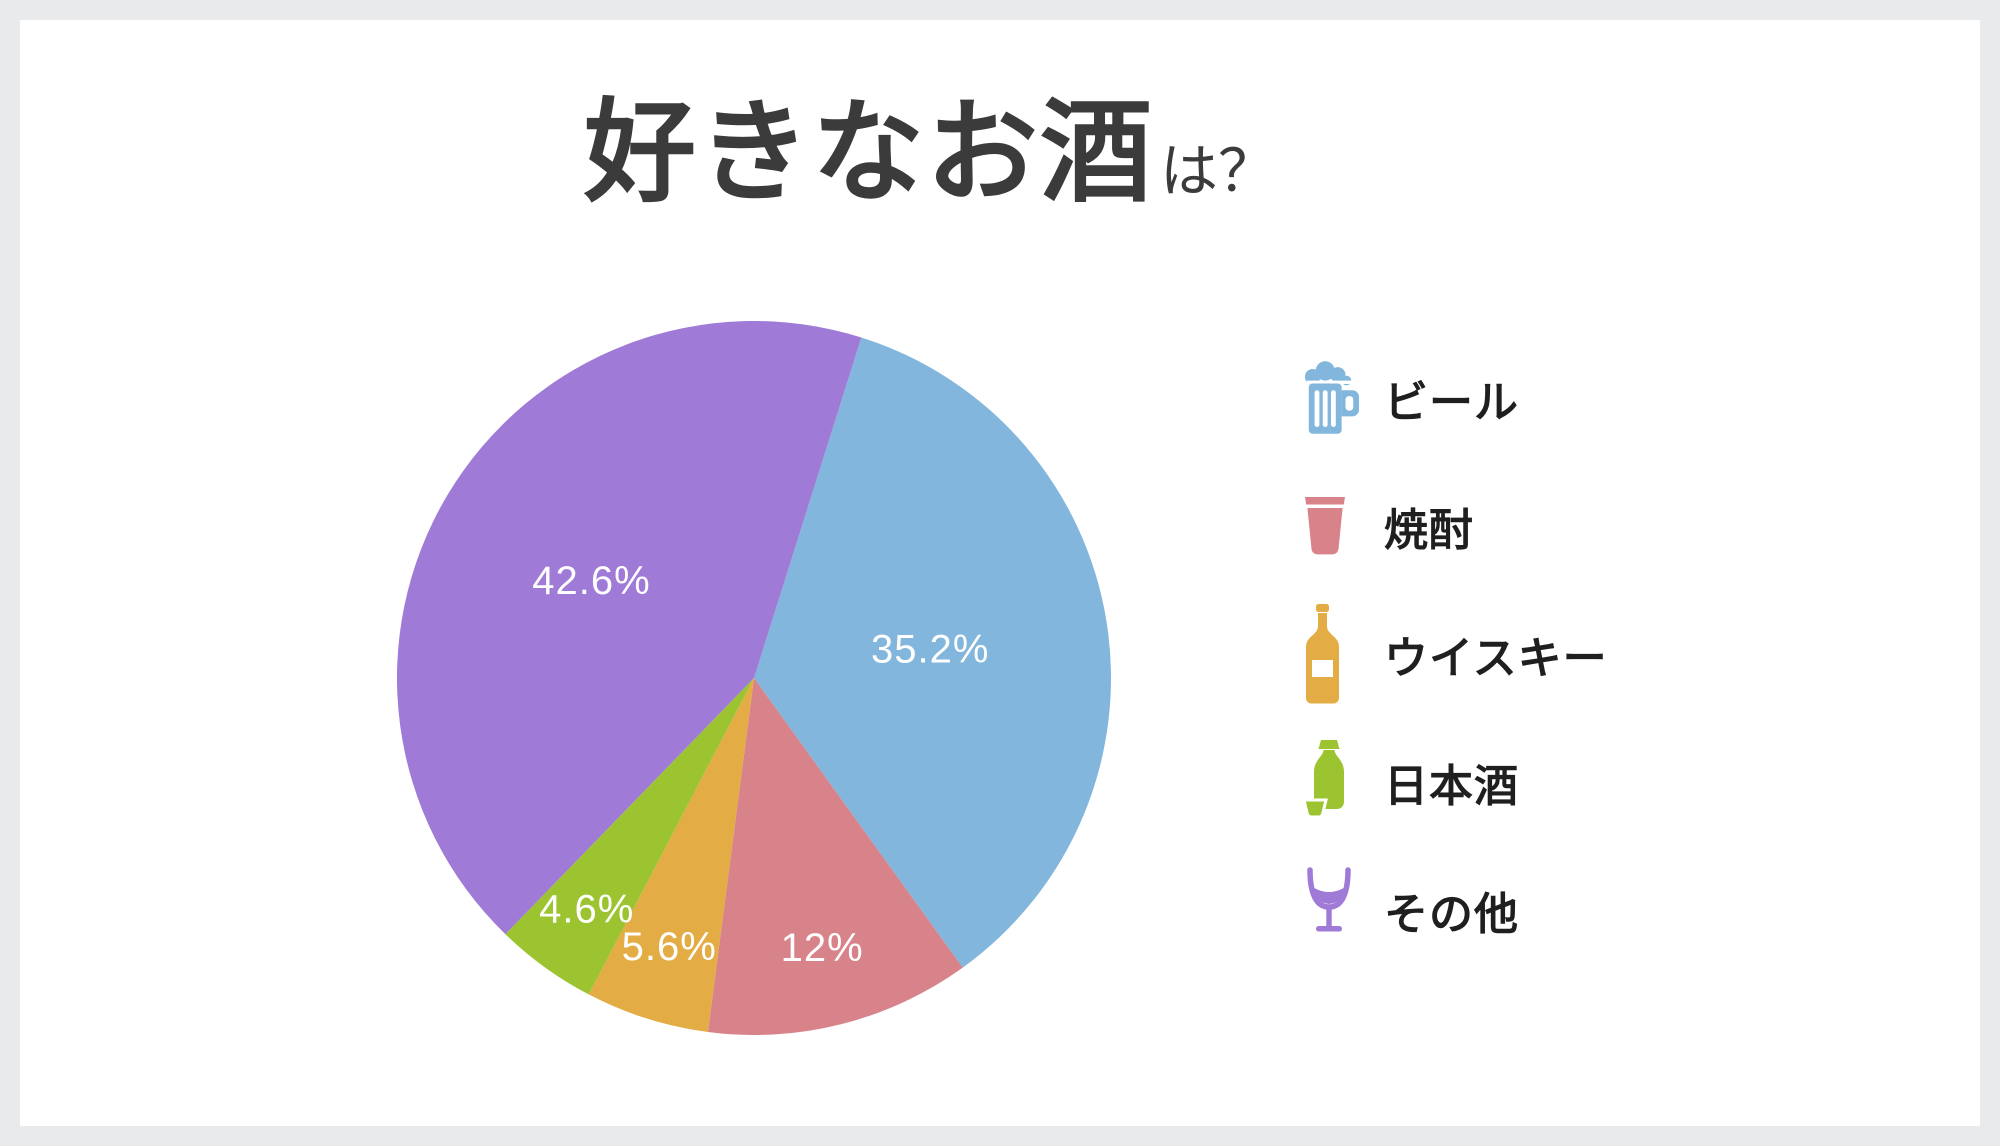 The width and height of the screenshot is (2000, 1146). What do you see at coordinates (1429, 530) in the screenshot?
I see `legend-label: 焼酎` at bounding box center [1429, 530].